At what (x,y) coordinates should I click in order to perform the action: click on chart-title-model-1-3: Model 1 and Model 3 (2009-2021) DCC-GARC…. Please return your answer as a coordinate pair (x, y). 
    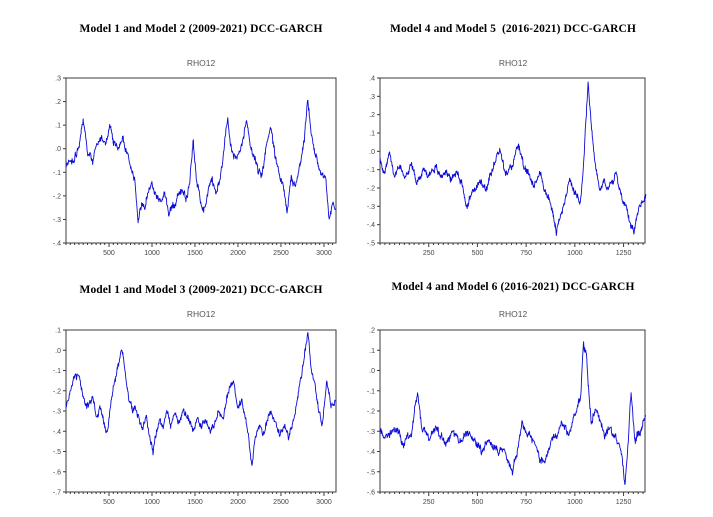
    Looking at the image, I should click on (201, 290).